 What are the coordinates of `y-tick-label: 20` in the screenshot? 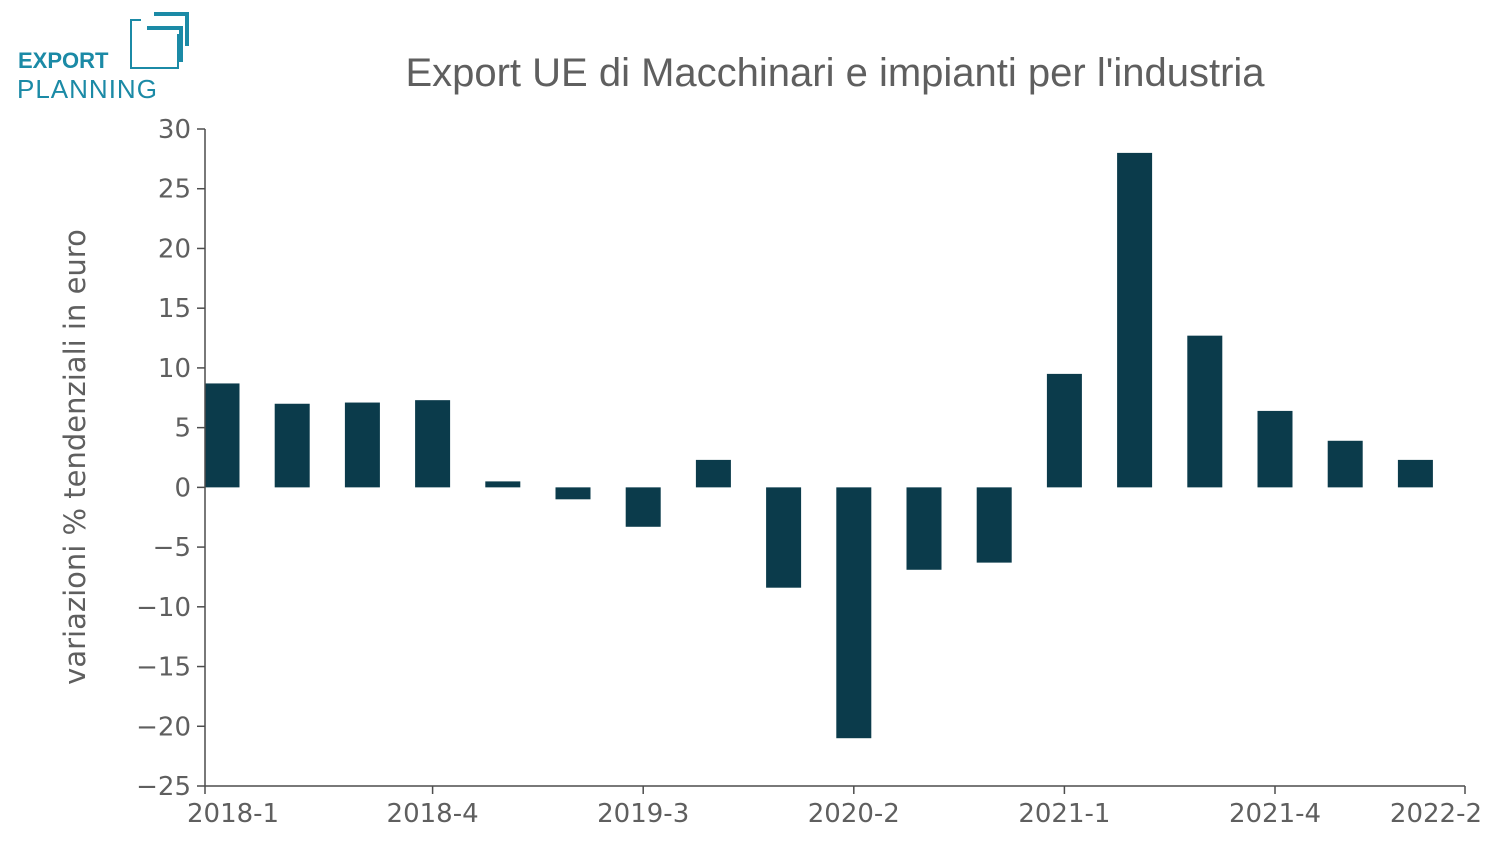 It's located at (174, 249).